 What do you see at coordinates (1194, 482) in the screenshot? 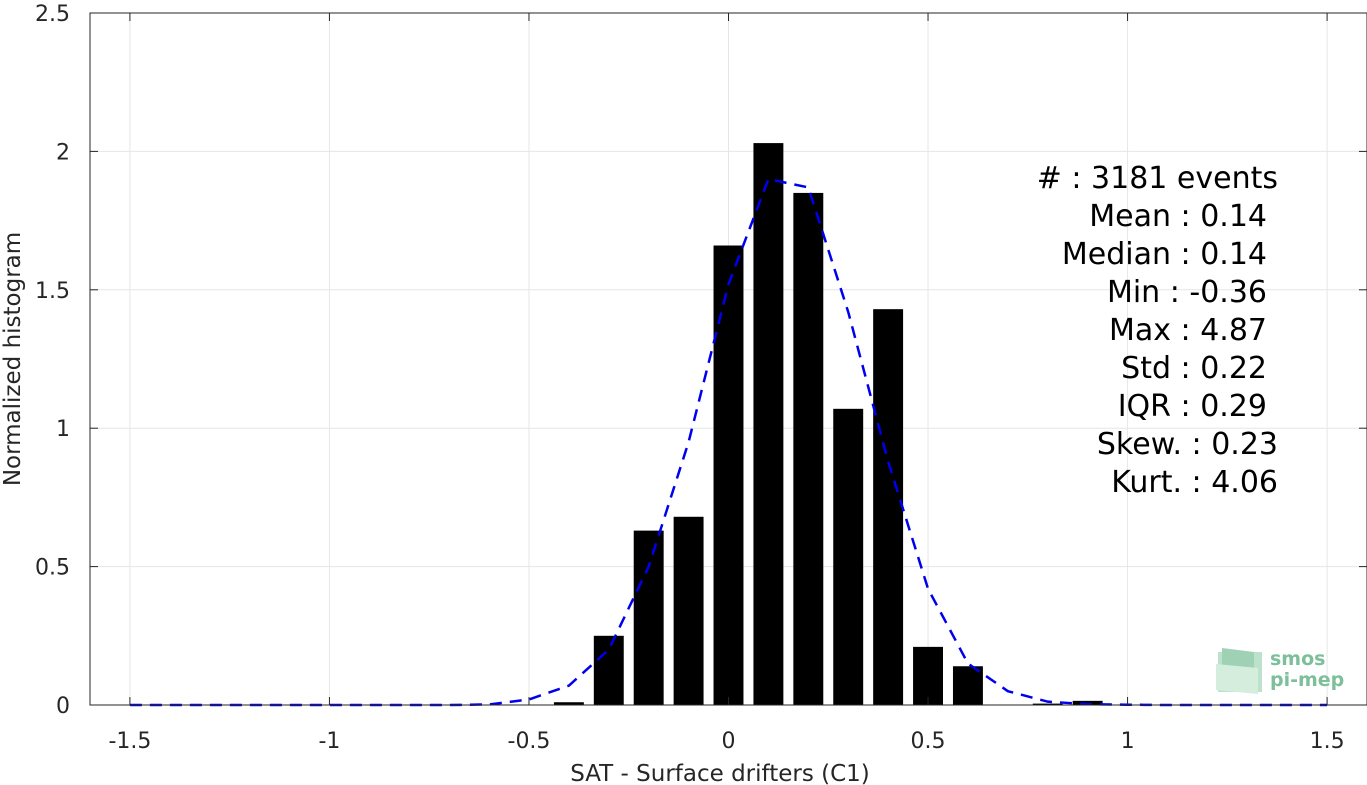
I see `stat-line: Kurt. : 4.06` at bounding box center [1194, 482].